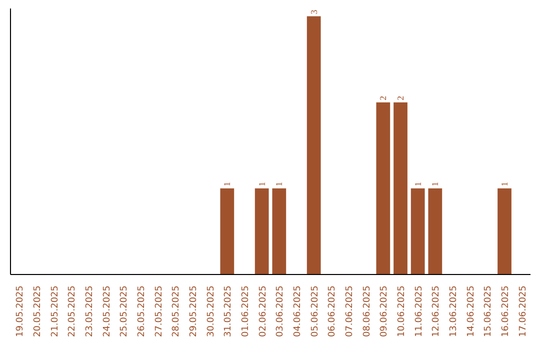 Image resolution: width=540 pixels, height=340 pixels. What do you see at coordinates (73, 312) in the screenshot?
I see `x-tick-label: 22.05.2025` at bounding box center [73, 312].